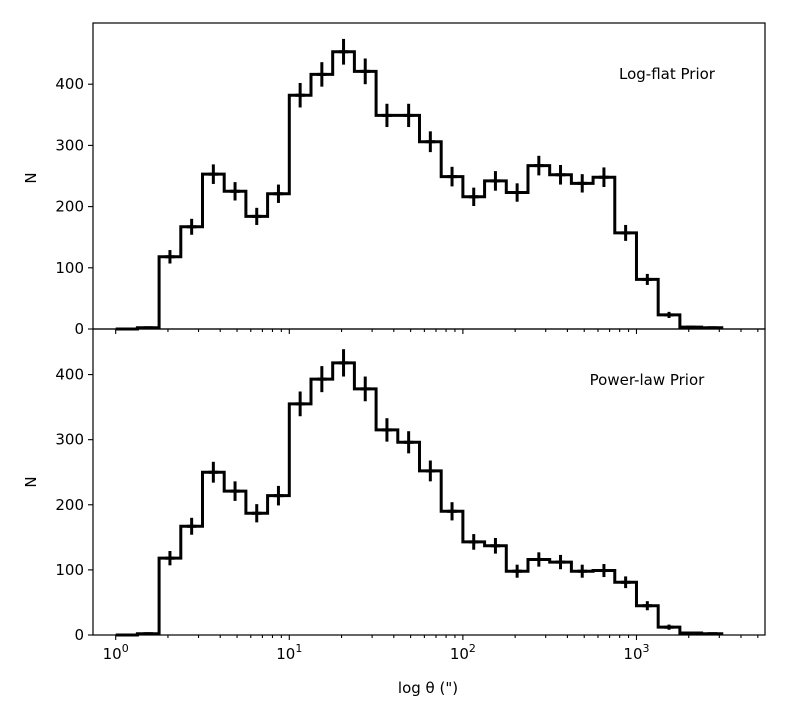 Image resolution: width=789 pixels, height=723 pixels. I want to click on x-tick-exponent: 0, so click(125, 648).